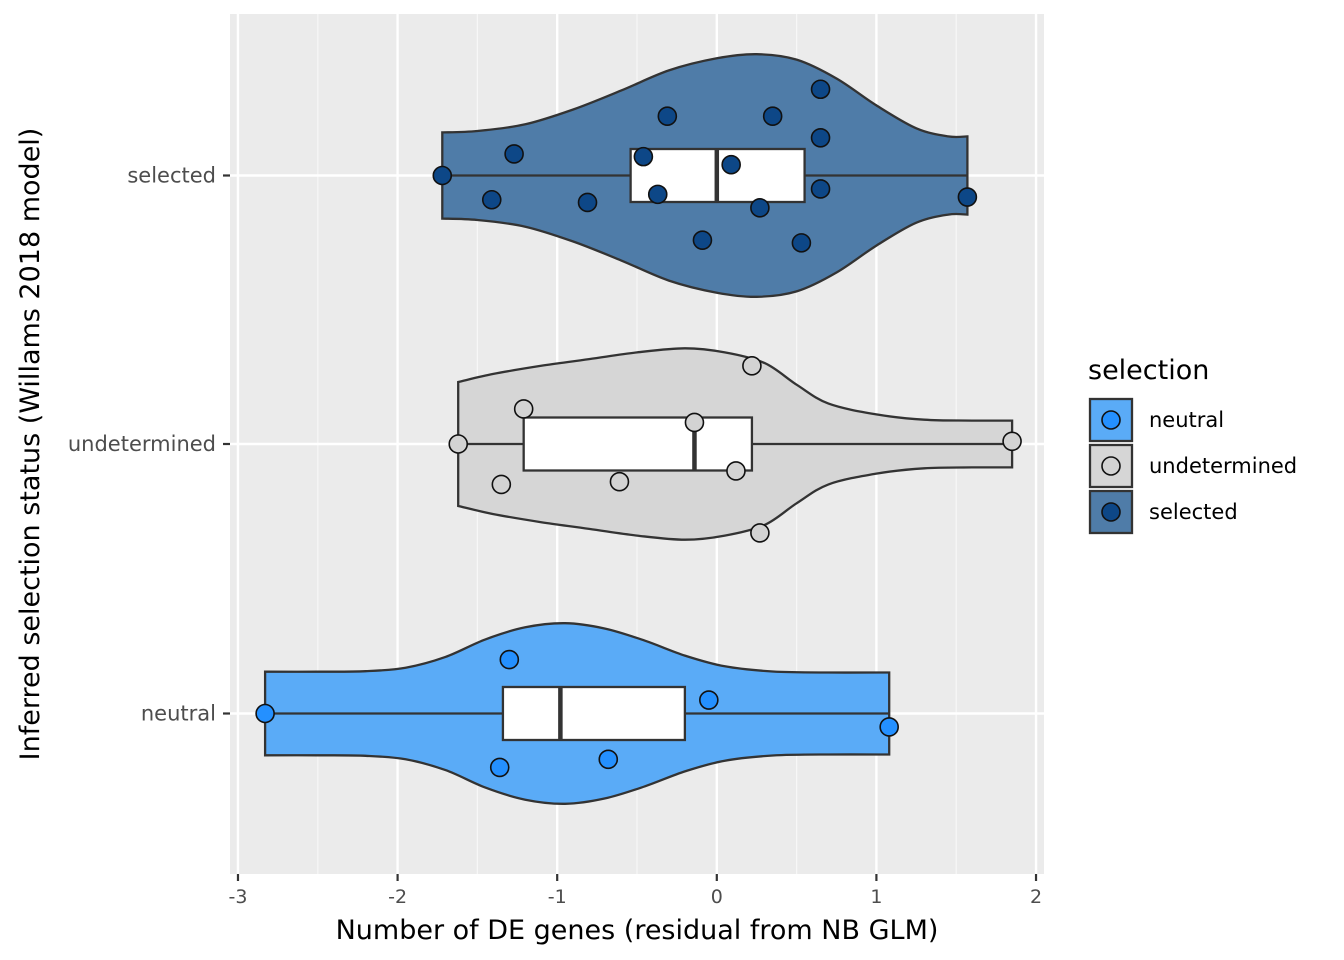 This screenshot has width=1344, height=960. Describe the element at coordinates (238, 897) in the screenshot. I see `x-tick-label: -3` at that location.